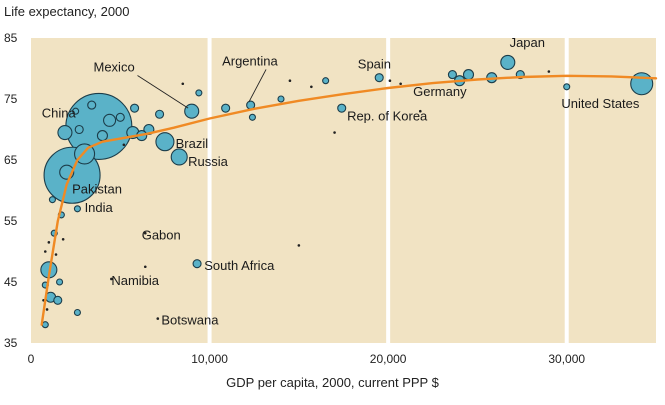  I want to click on country-label: Germany, so click(440, 91).